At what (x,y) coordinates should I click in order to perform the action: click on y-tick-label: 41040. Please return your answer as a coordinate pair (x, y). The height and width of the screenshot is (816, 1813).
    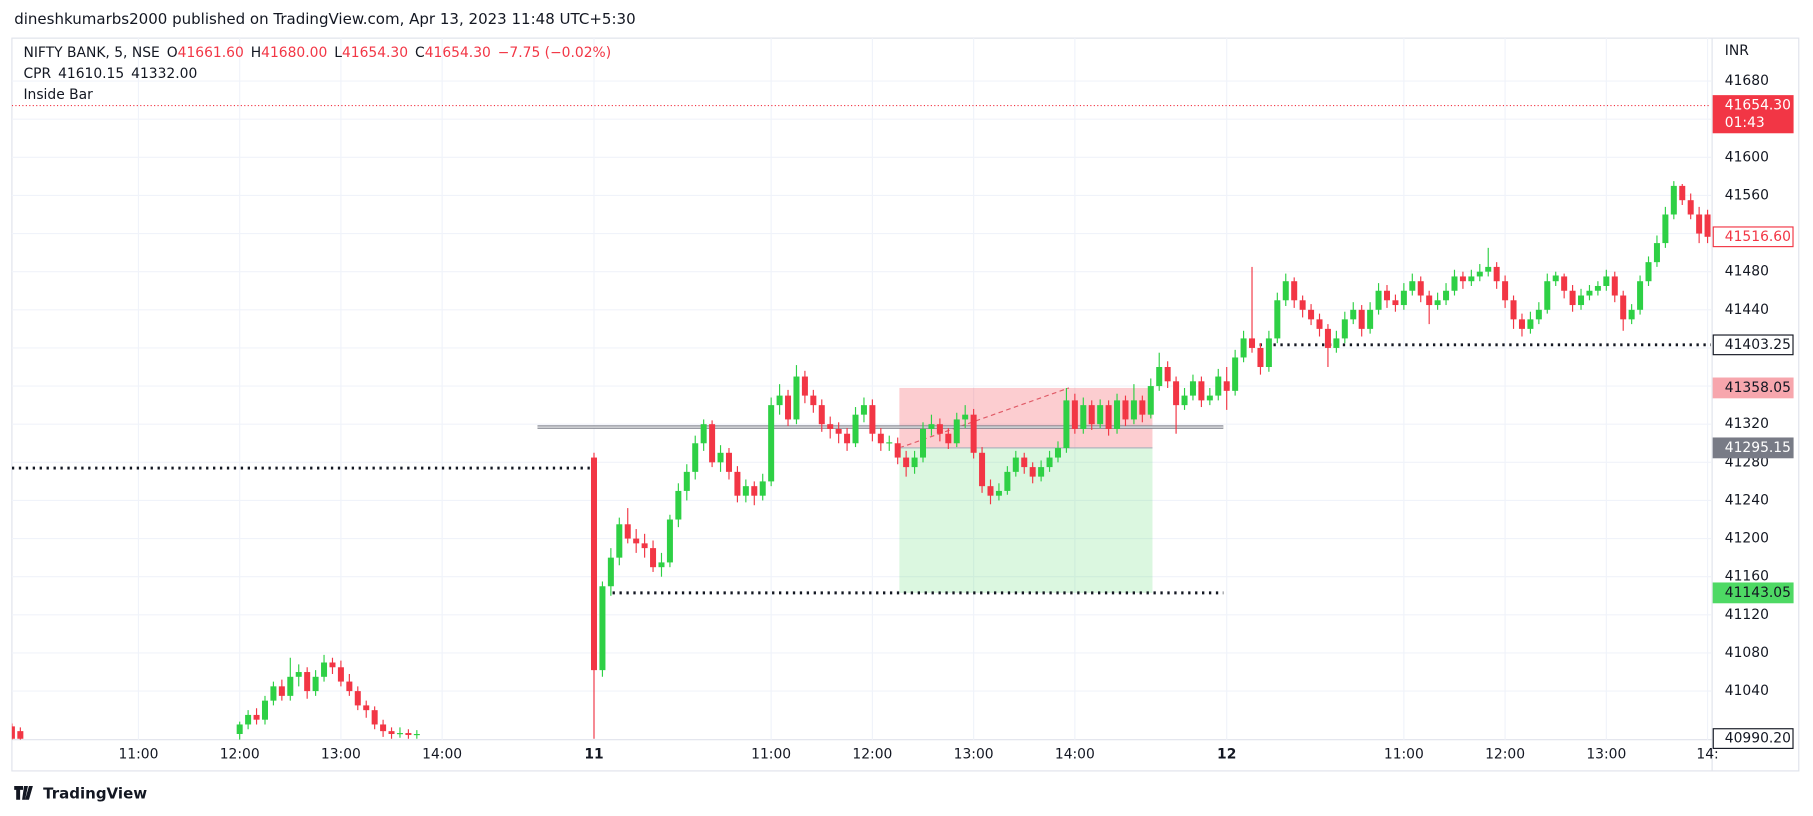
    Looking at the image, I should click on (1747, 691).